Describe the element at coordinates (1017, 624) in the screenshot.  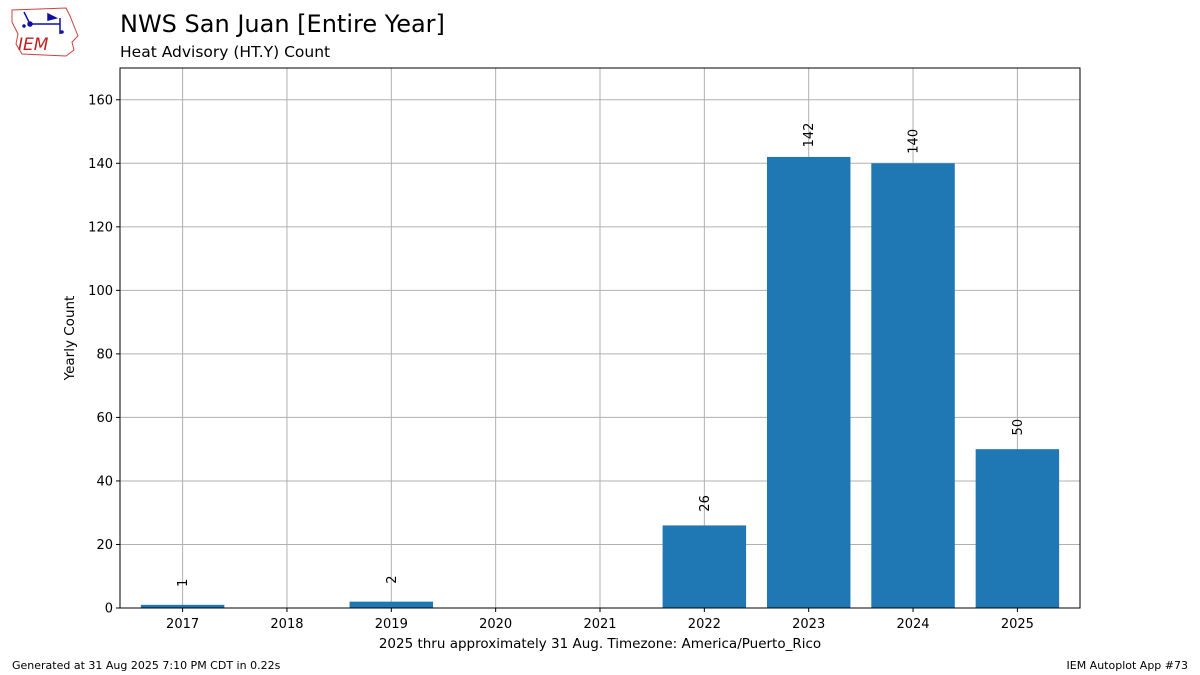
I see `x-tick-label: 2025` at that location.